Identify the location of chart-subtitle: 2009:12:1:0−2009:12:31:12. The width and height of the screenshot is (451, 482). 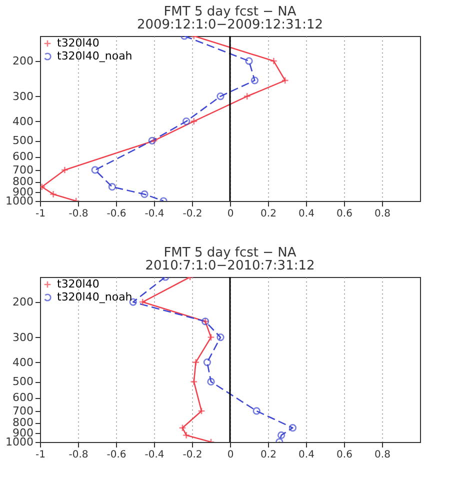
(230, 24).